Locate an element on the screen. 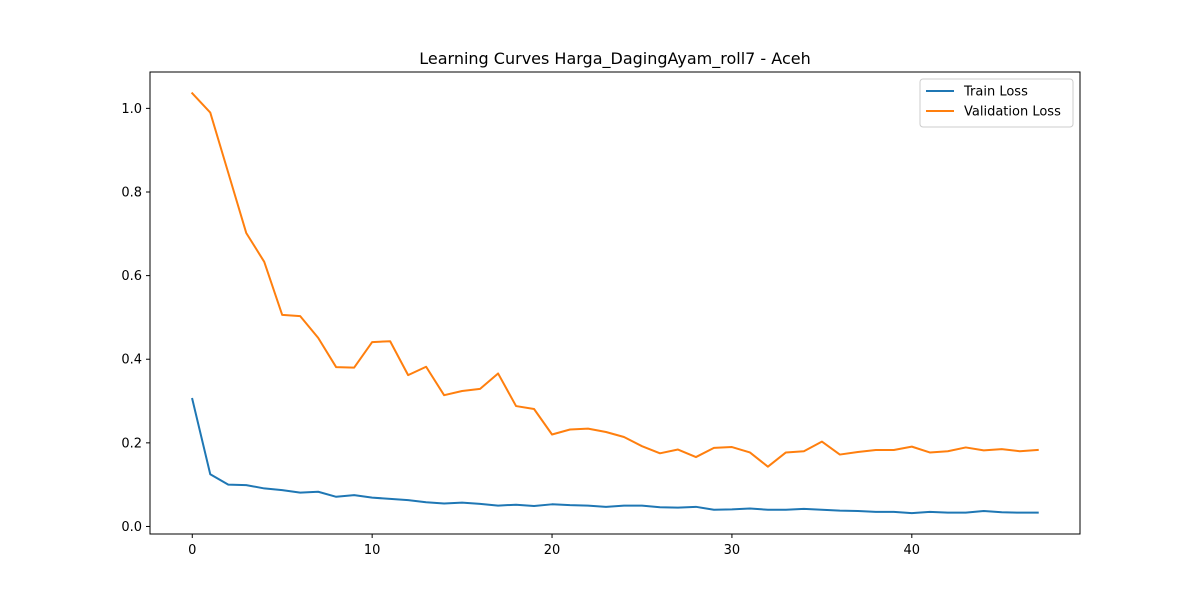  y-tick-label: 0.4 is located at coordinates (131, 360).